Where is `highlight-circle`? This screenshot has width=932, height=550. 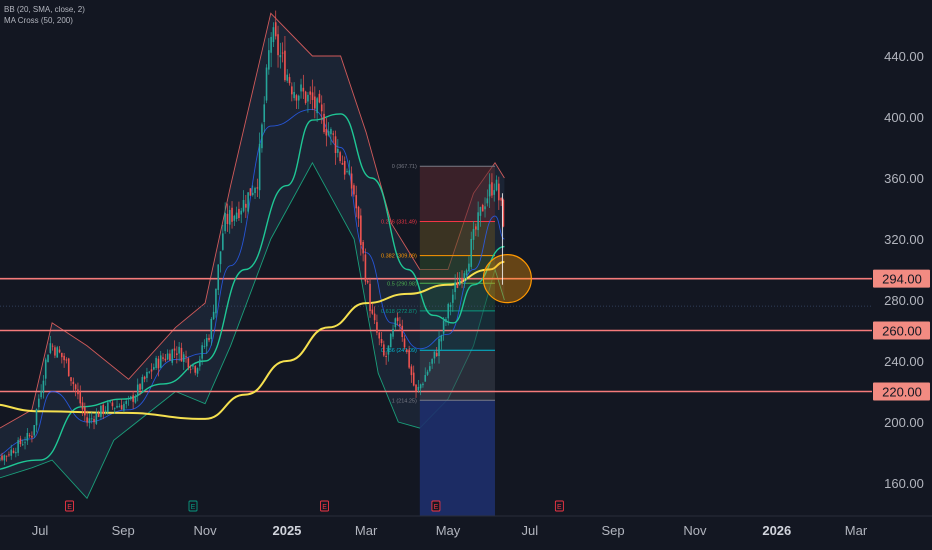 highlight-circle is located at coordinates (507, 279).